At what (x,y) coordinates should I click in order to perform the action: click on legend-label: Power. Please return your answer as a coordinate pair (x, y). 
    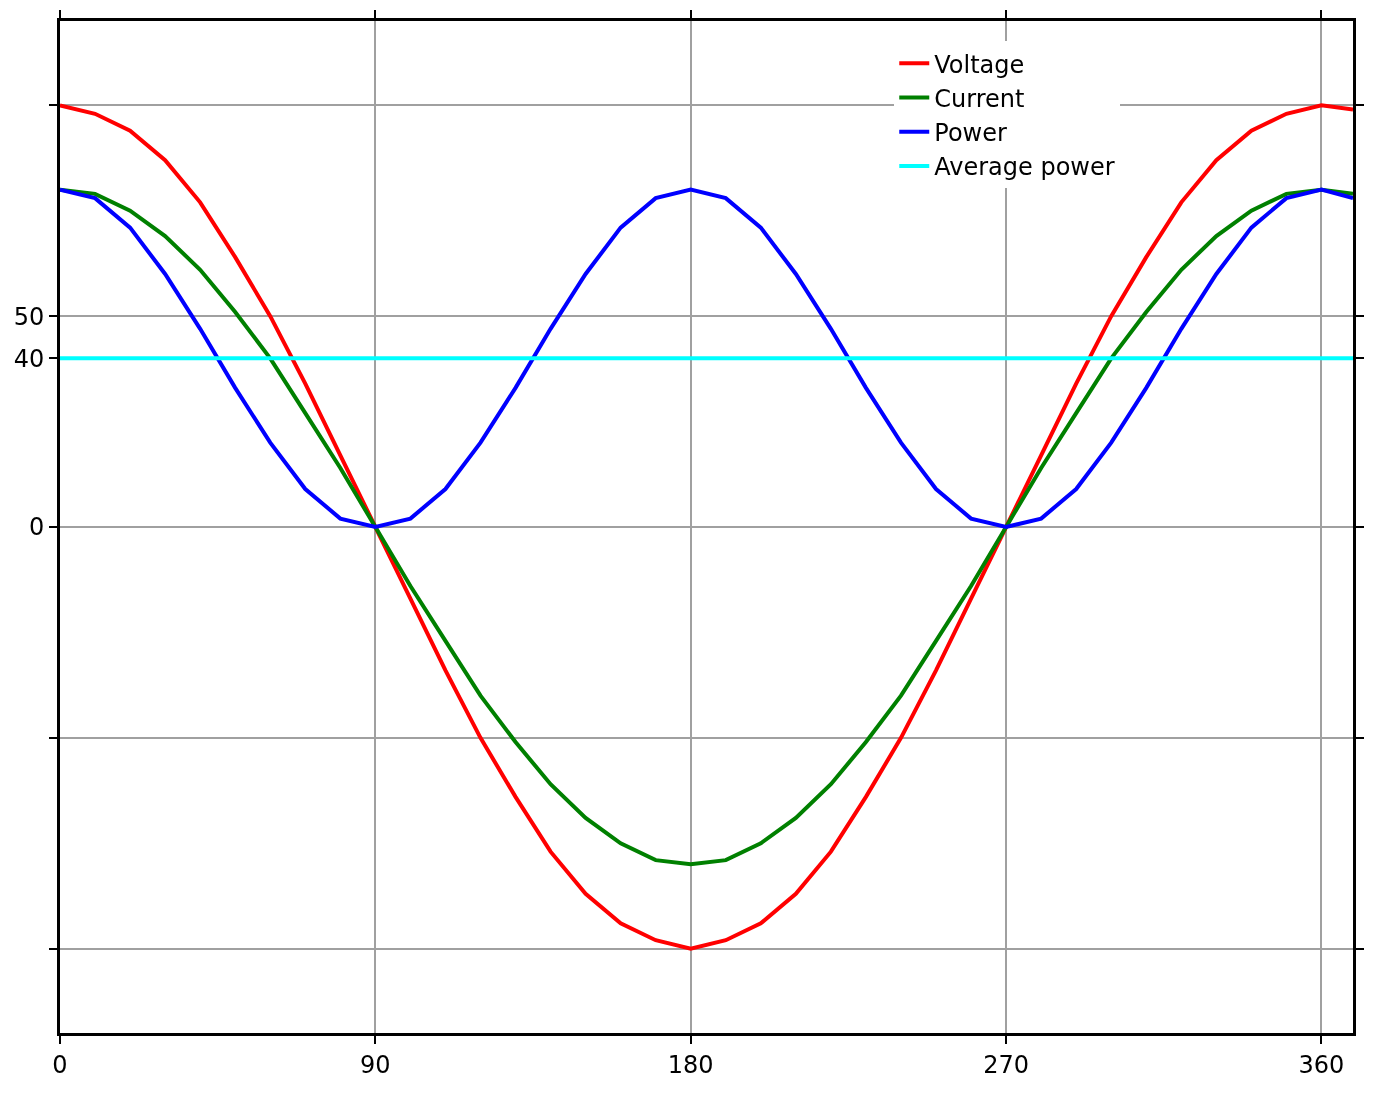
    Looking at the image, I should click on (970, 133).